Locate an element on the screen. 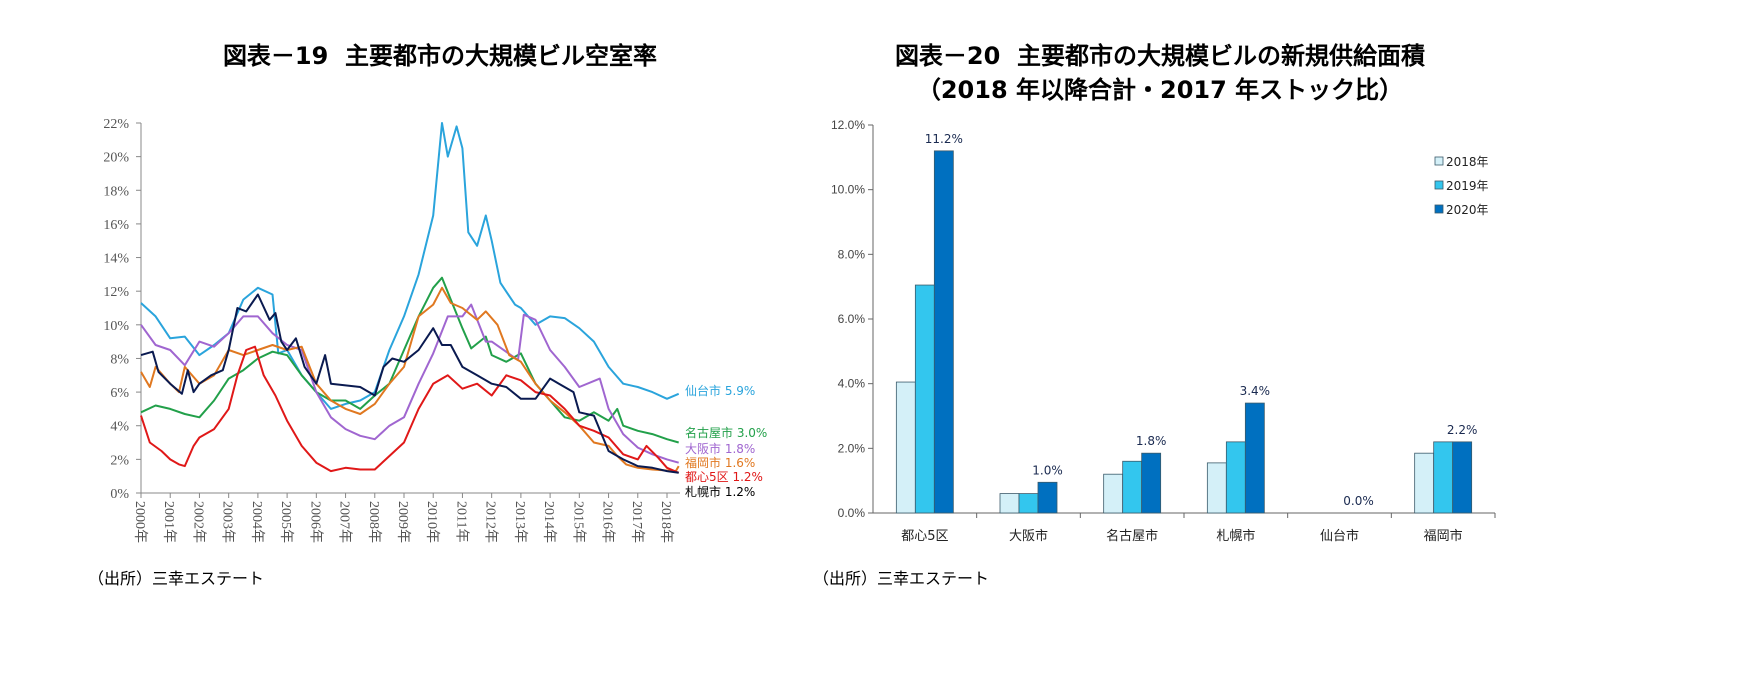 Image resolution: width=1747 pixels, height=687 pixels. x-tick-label: 2006年 is located at coordinates (315, 522).